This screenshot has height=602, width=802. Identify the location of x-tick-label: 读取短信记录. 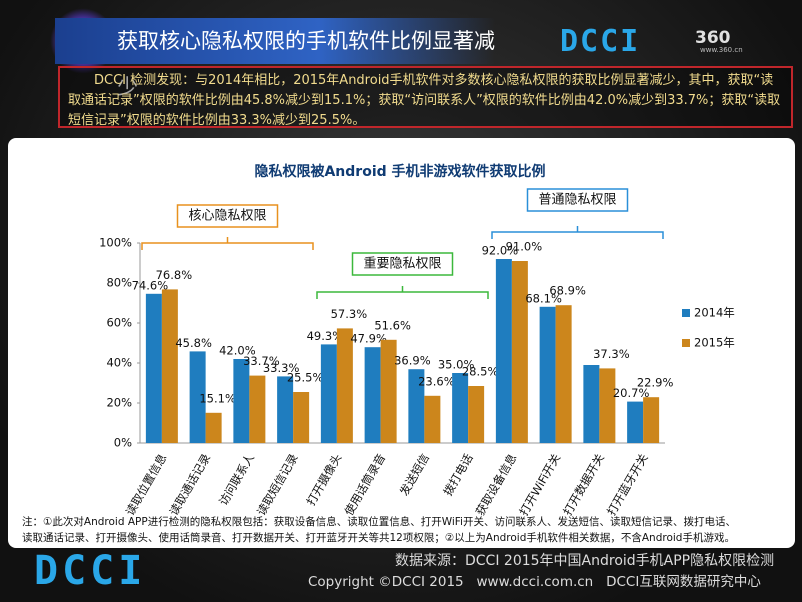
(277, 484).